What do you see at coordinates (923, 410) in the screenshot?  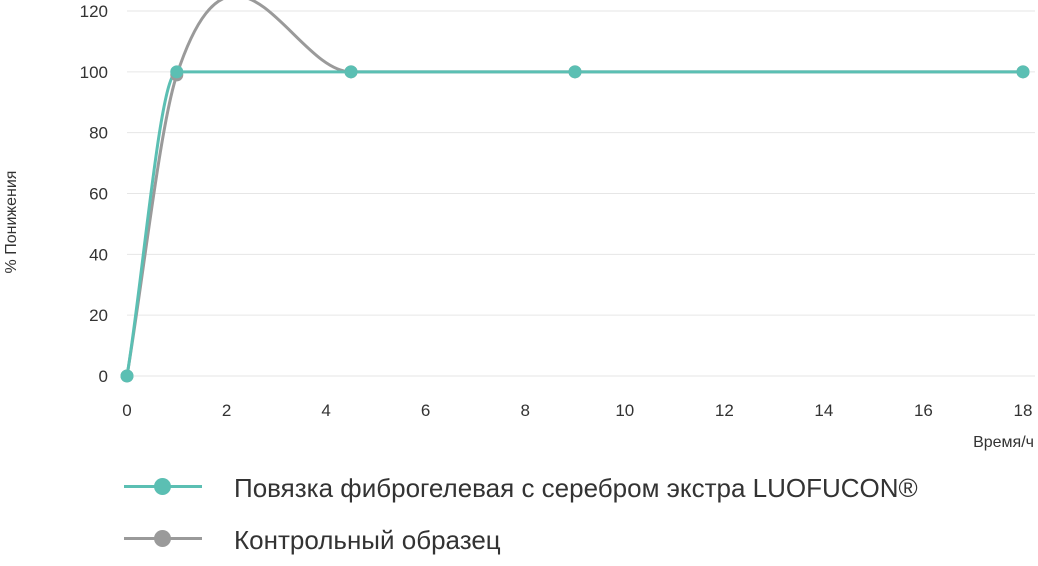 I see `x-tick-16: 16` at bounding box center [923, 410].